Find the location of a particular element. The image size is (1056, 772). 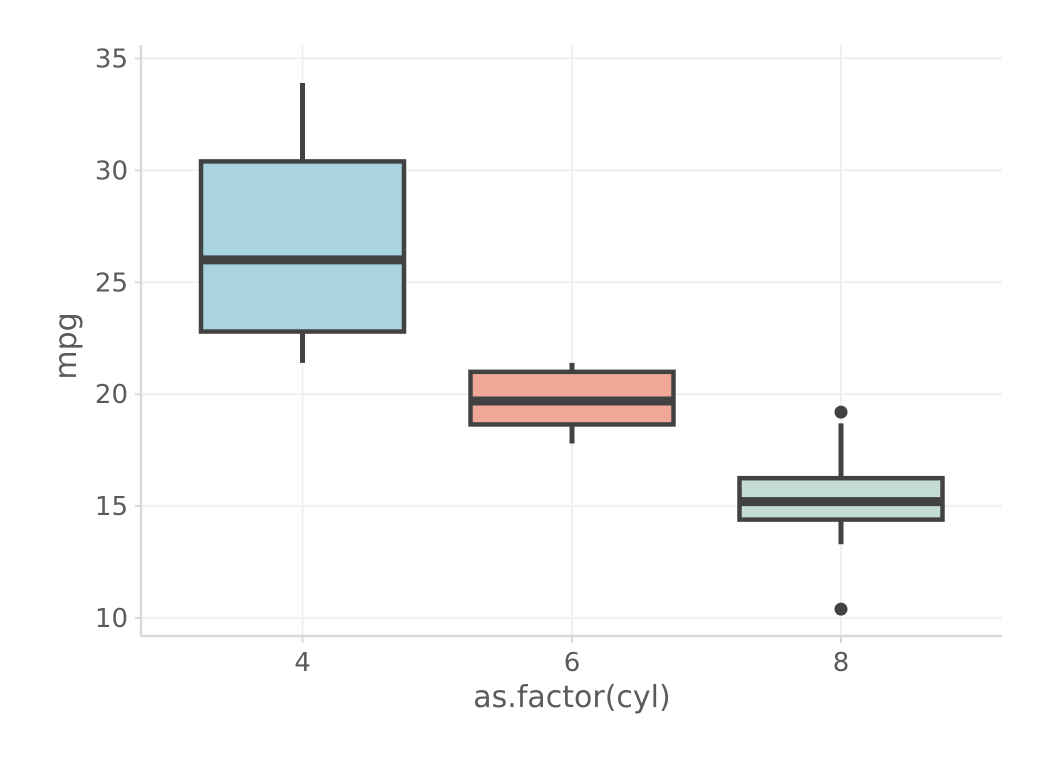

y-tick-label-10: 10 is located at coordinates (111, 619).